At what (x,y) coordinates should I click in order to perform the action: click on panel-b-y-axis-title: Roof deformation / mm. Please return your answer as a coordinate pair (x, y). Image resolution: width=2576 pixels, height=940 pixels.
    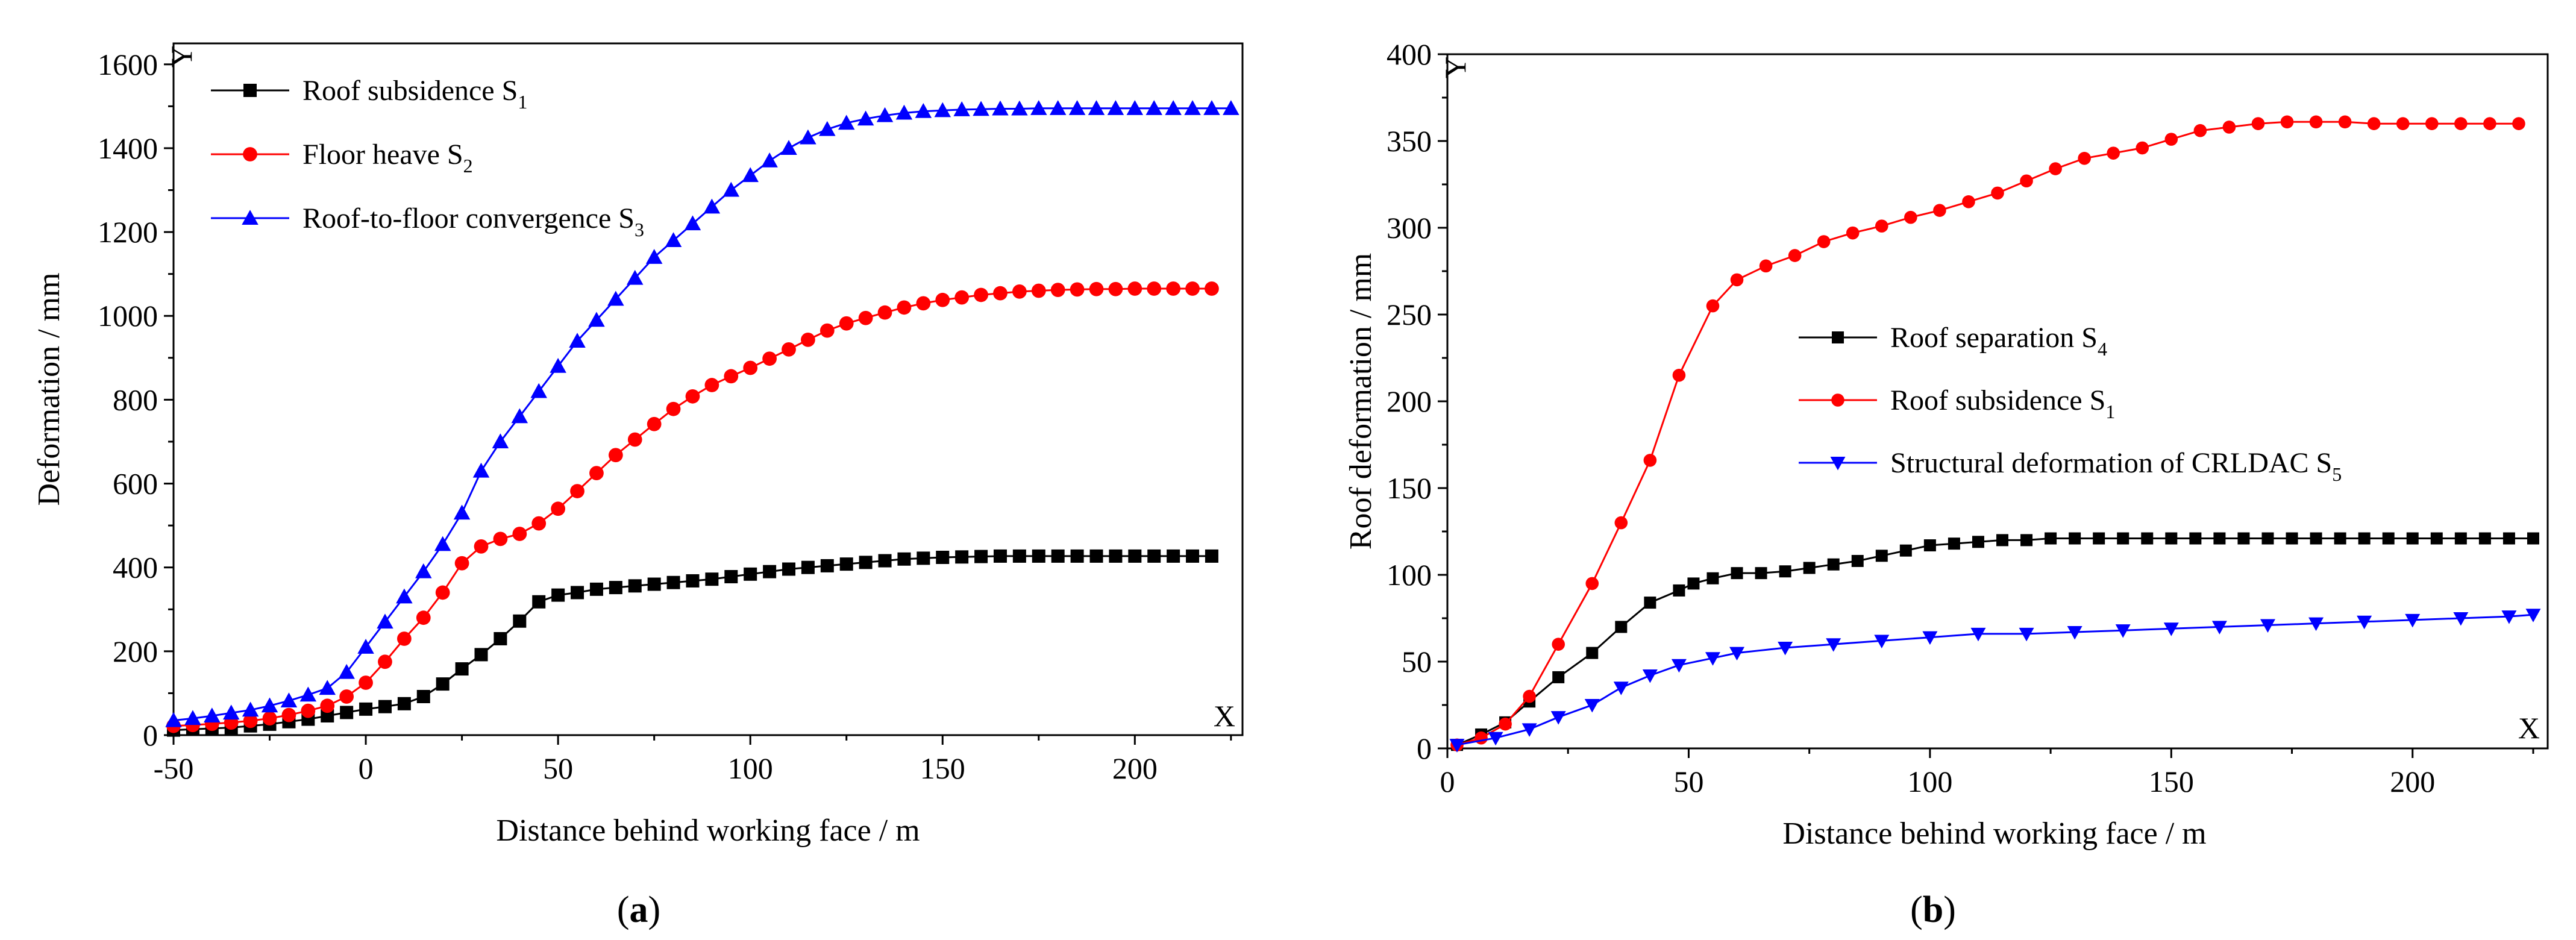
    Looking at the image, I should click on (1361, 401).